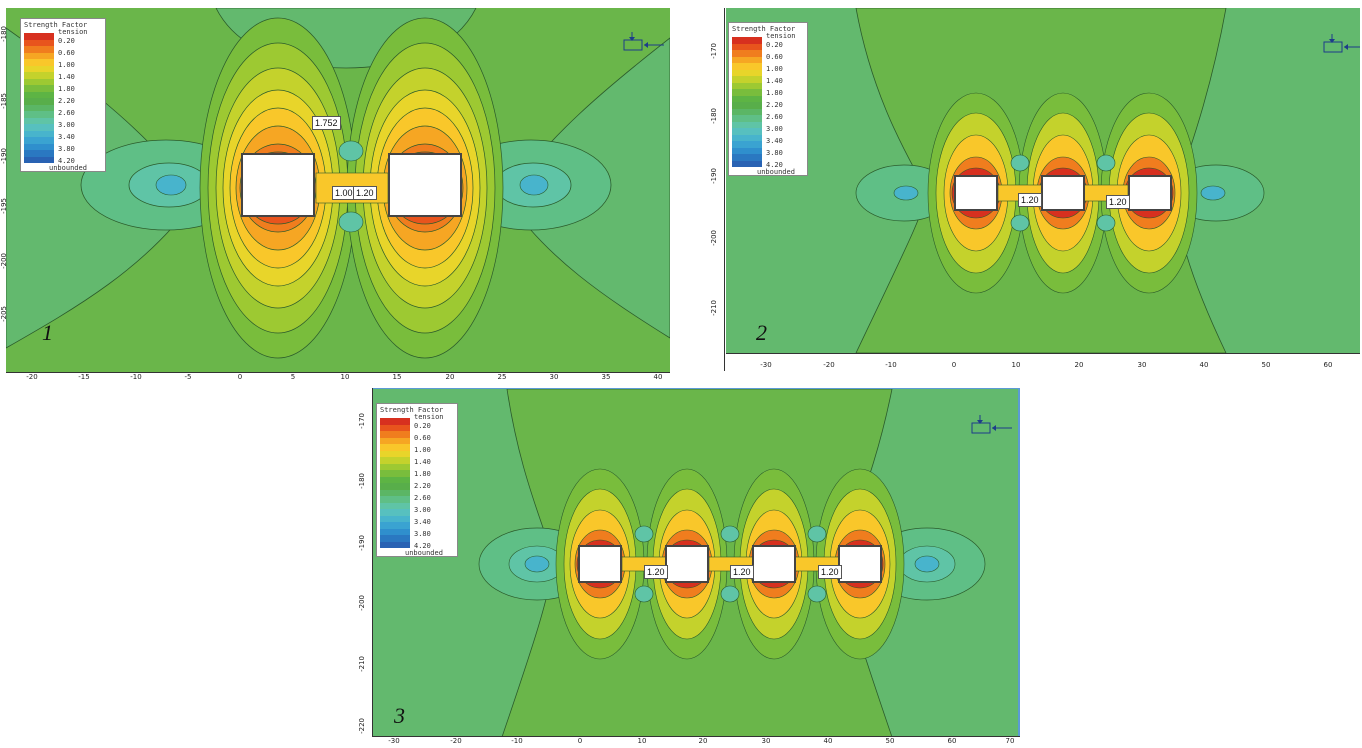 The height and width of the screenshot is (748, 1362). What do you see at coordinates (502, 377) in the screenshot?
I see `x-tick: 25` at bounding box center [502, 377].